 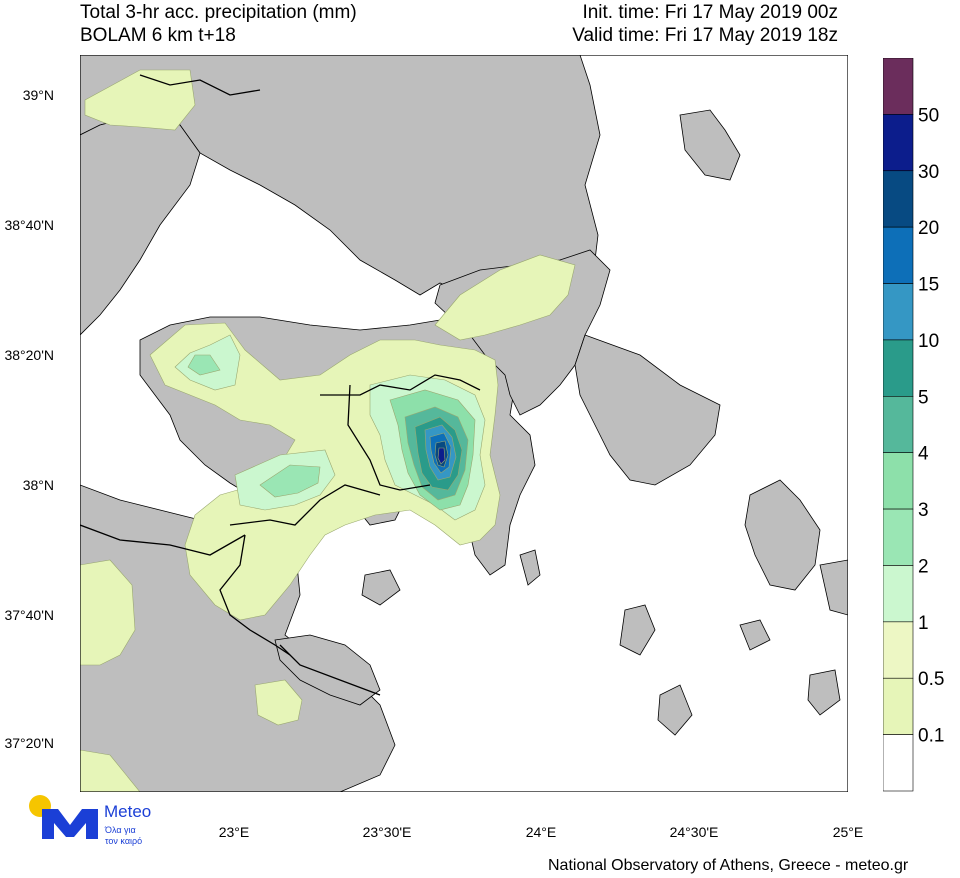 I want to click on legend-level-label: 15, so click(x=928, y=285).